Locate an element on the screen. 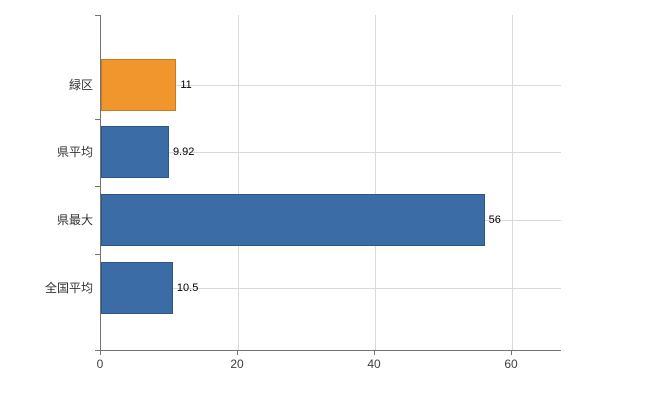 The width and height of the screenshot is (650, 400). x-axis-tick-label: 0 is located at coordinates (100, 364).